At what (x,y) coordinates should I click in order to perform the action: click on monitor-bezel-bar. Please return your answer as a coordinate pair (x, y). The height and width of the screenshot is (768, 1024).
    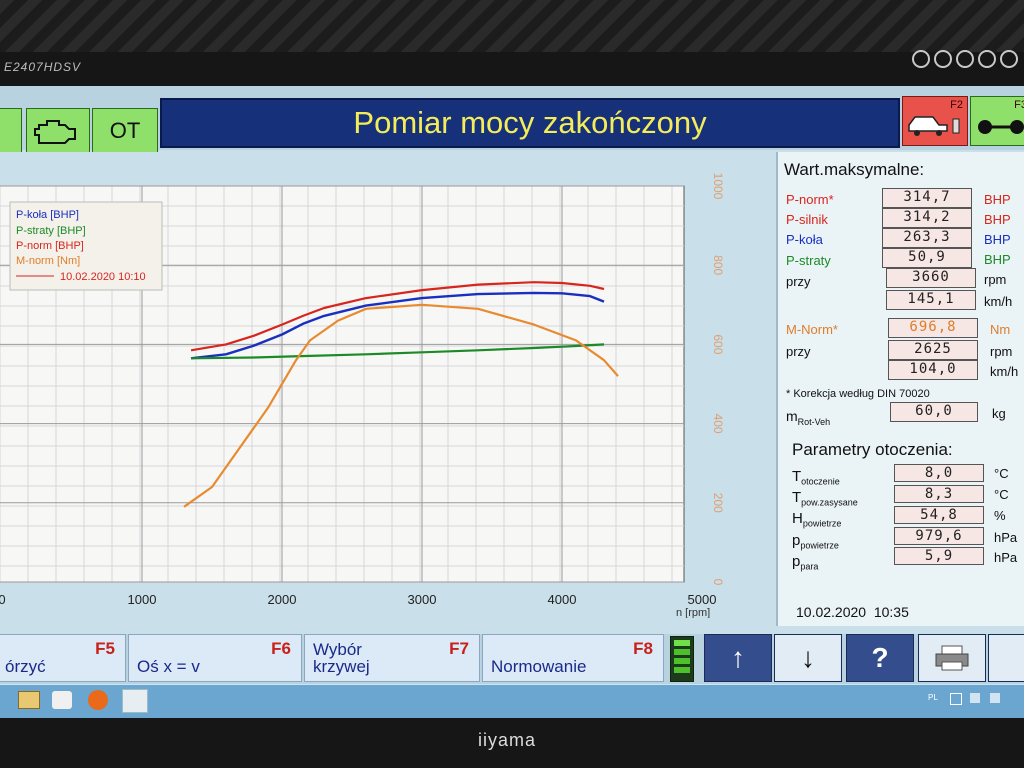
    Looking at the image, I should click on (512, 69).